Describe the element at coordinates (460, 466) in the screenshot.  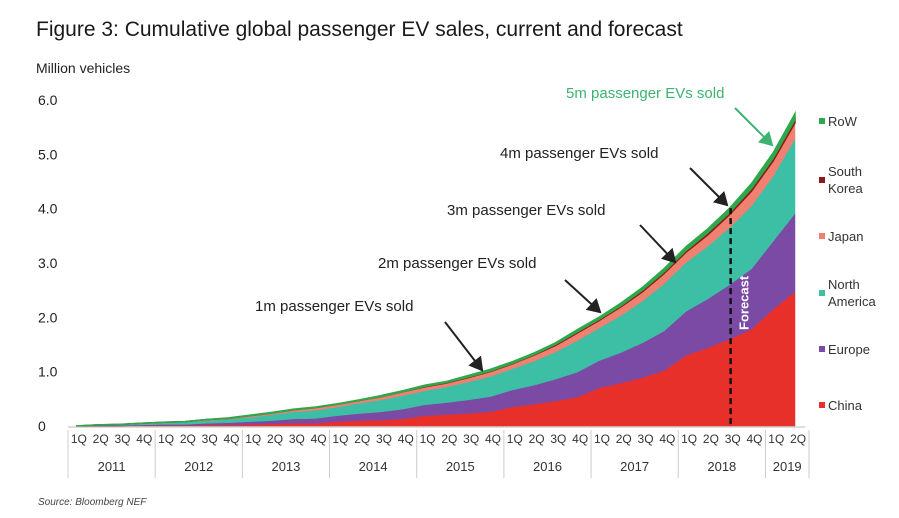
I see `x-tick-year-label: 2015` at that location.